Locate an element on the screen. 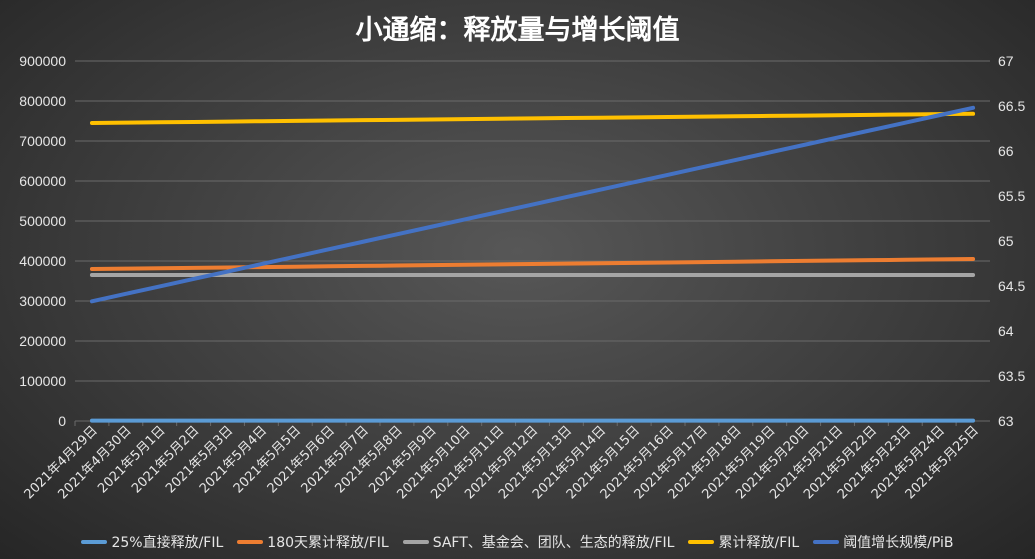  legend-item: 25%直接释放/FIL is located at coordinates (152, 542).